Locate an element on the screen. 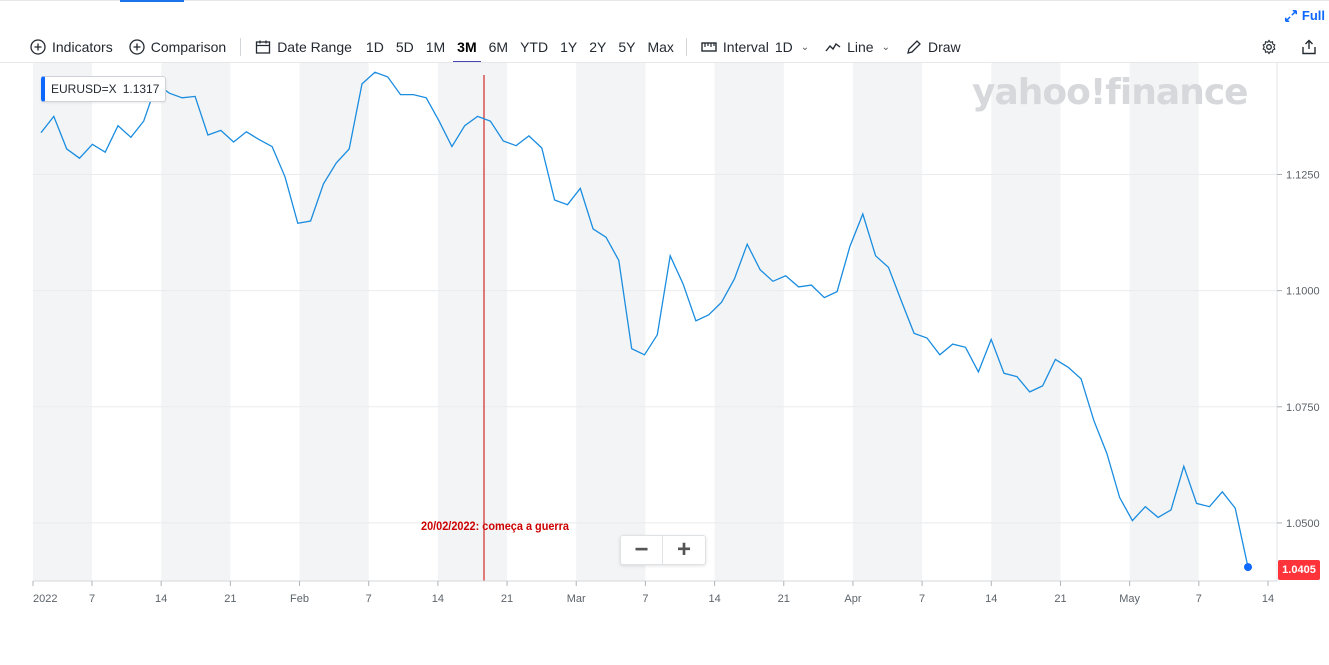 The image size is (1329, 665). fullscreen-button: Full is located at coordinates (1304, 15).